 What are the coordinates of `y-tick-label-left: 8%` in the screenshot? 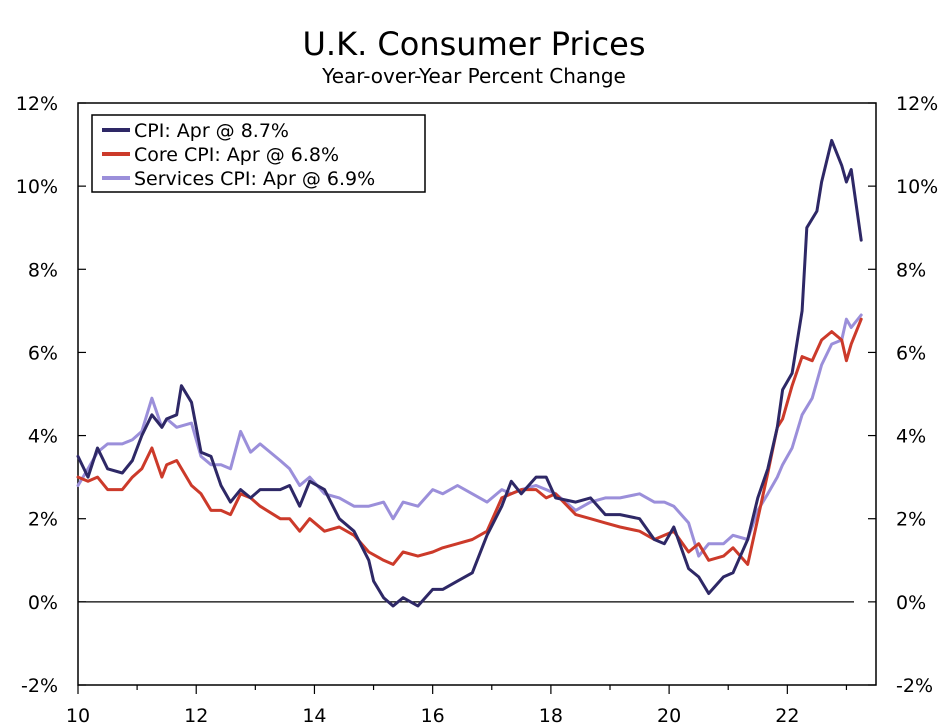 It's located at (43, 270).